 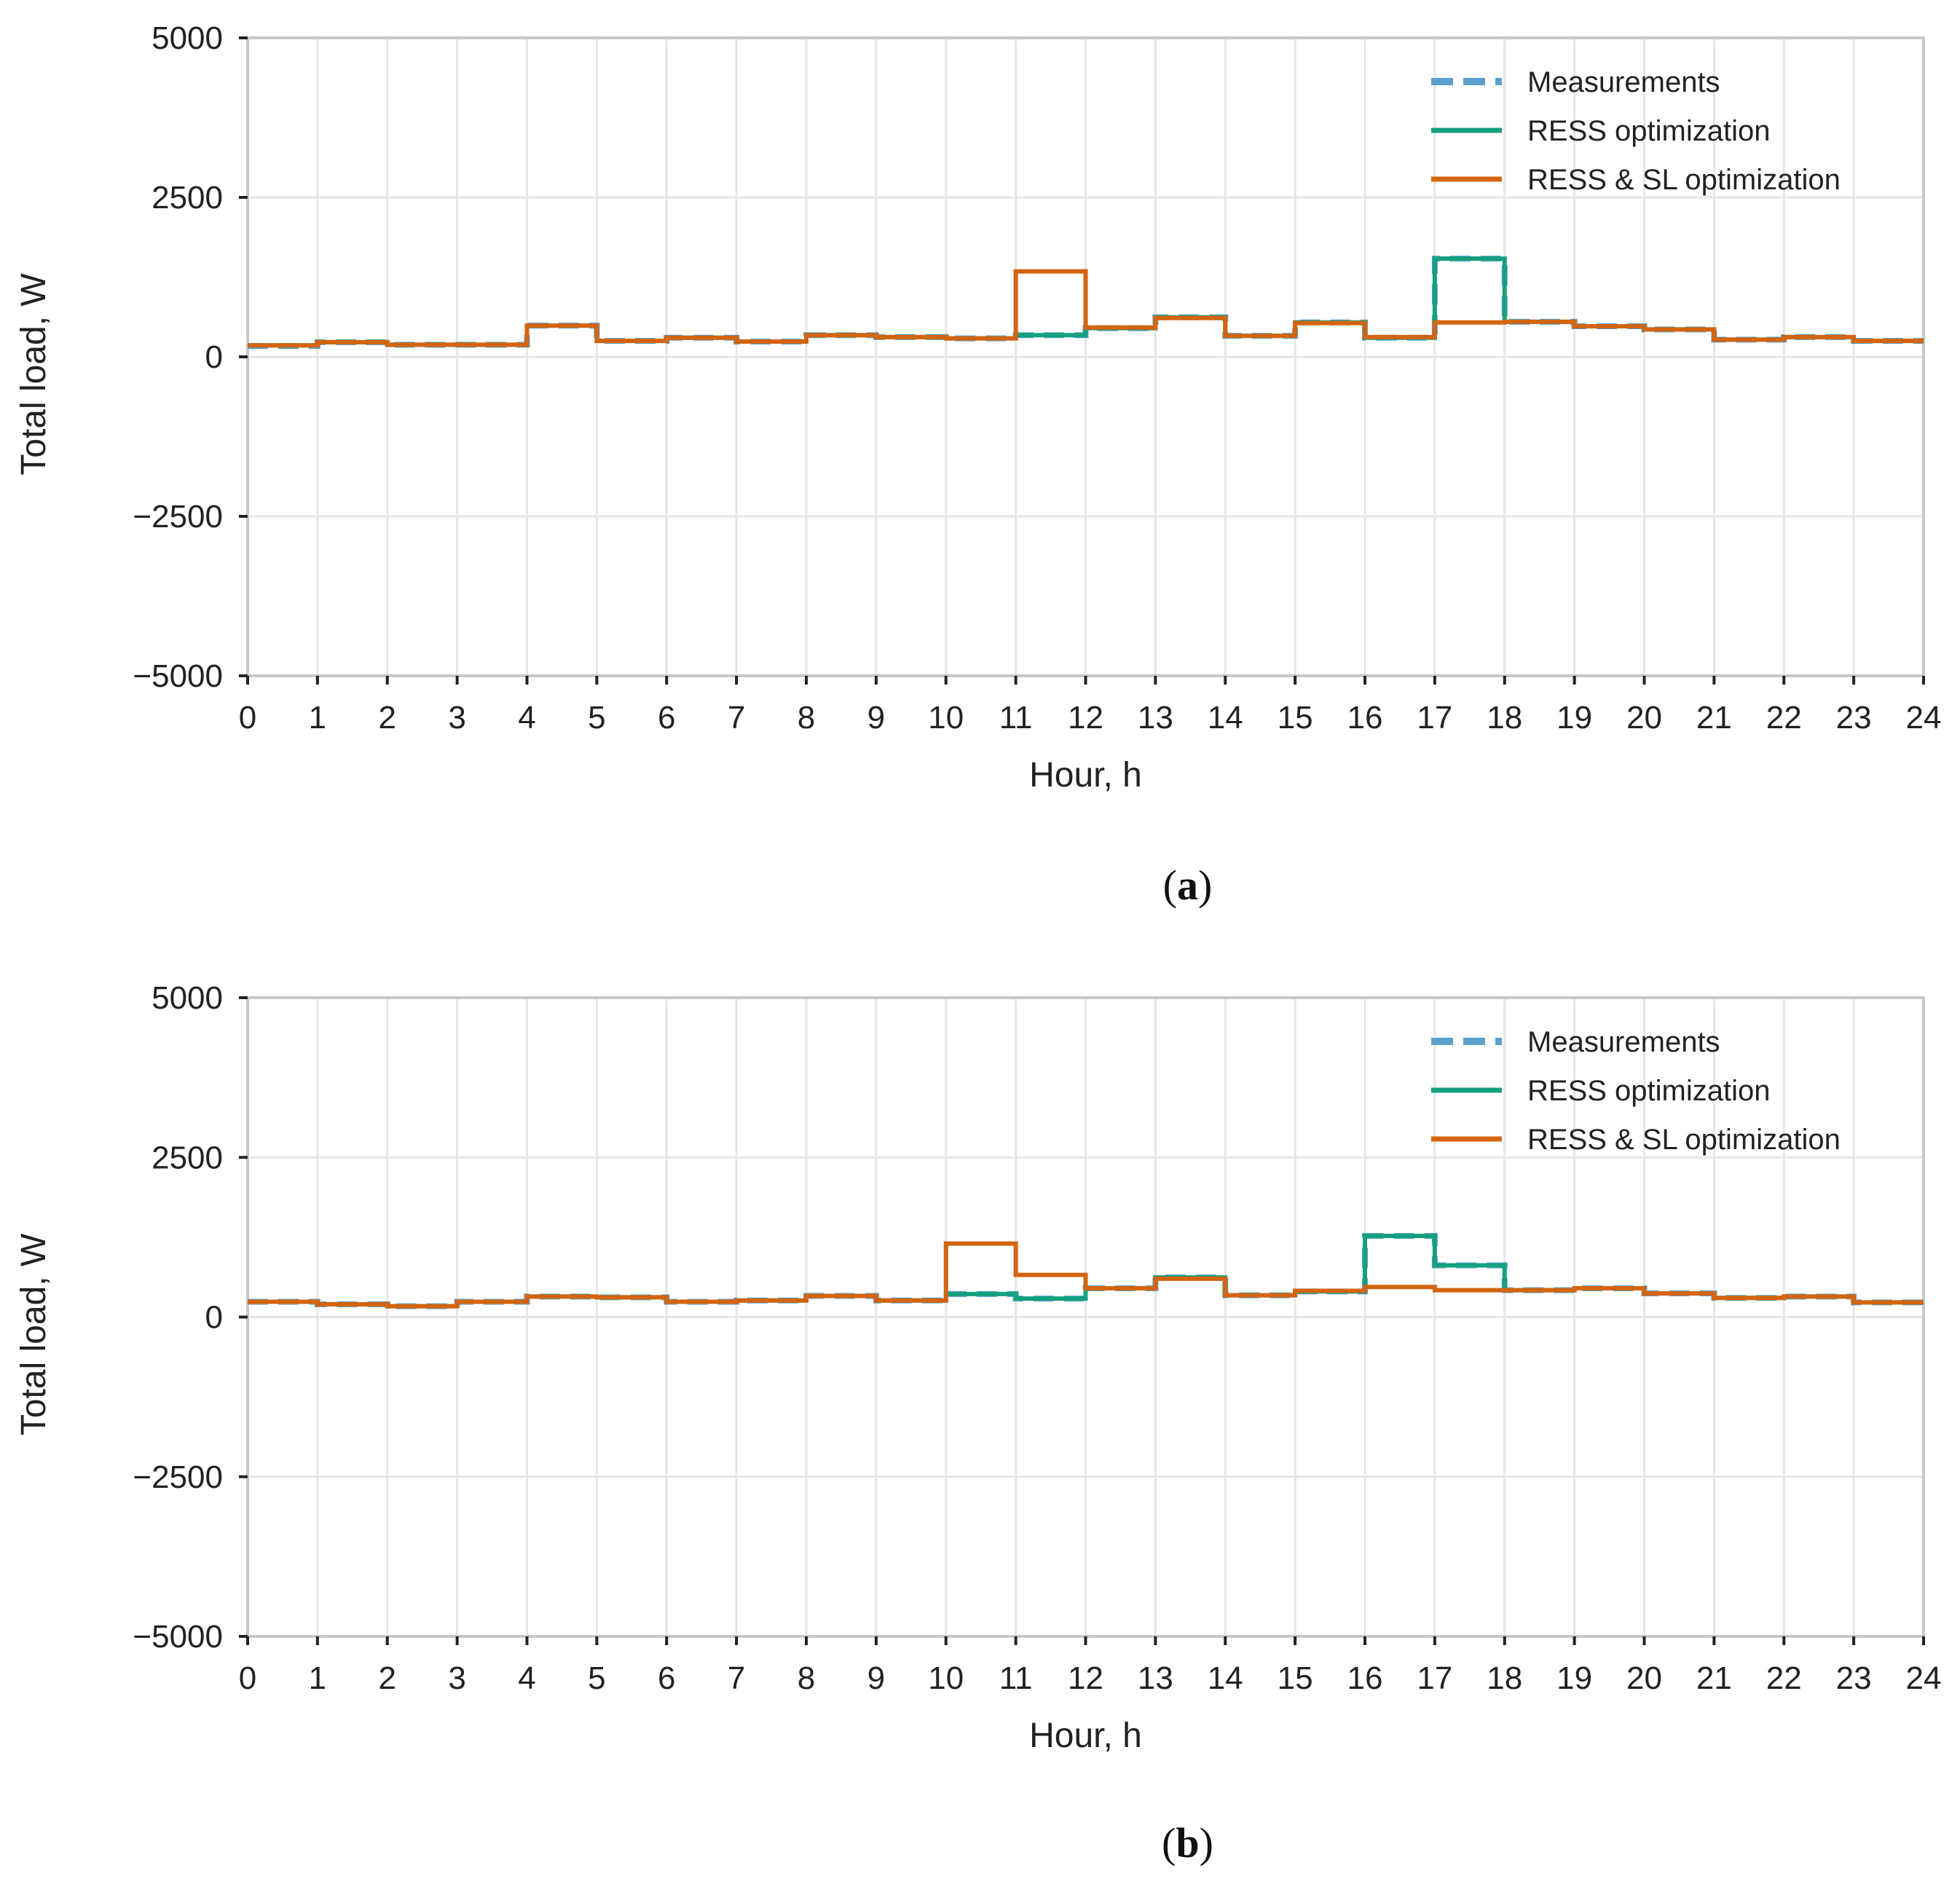 I want to click on panel-caption: (b), so click(x=1187, y=1843).